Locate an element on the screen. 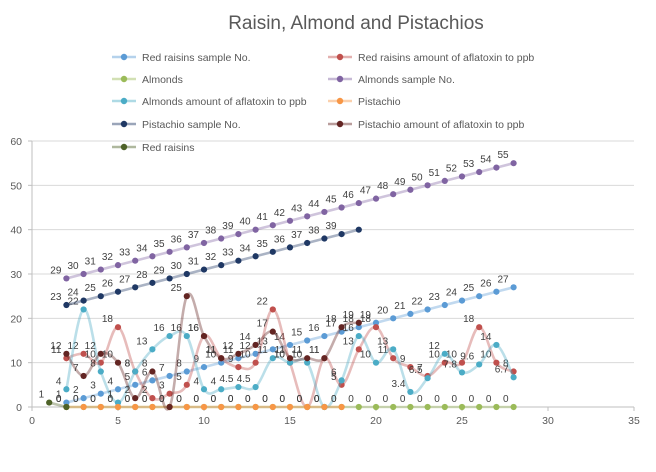 This screenshot has width=656, height=472. legend-item-3: Almonds sample No. is located at coordinates (391, 80).